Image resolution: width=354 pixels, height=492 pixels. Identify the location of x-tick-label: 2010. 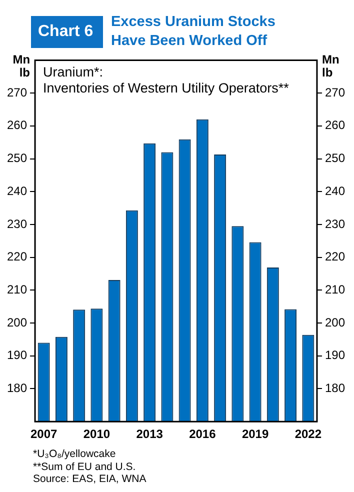
(96, 434).